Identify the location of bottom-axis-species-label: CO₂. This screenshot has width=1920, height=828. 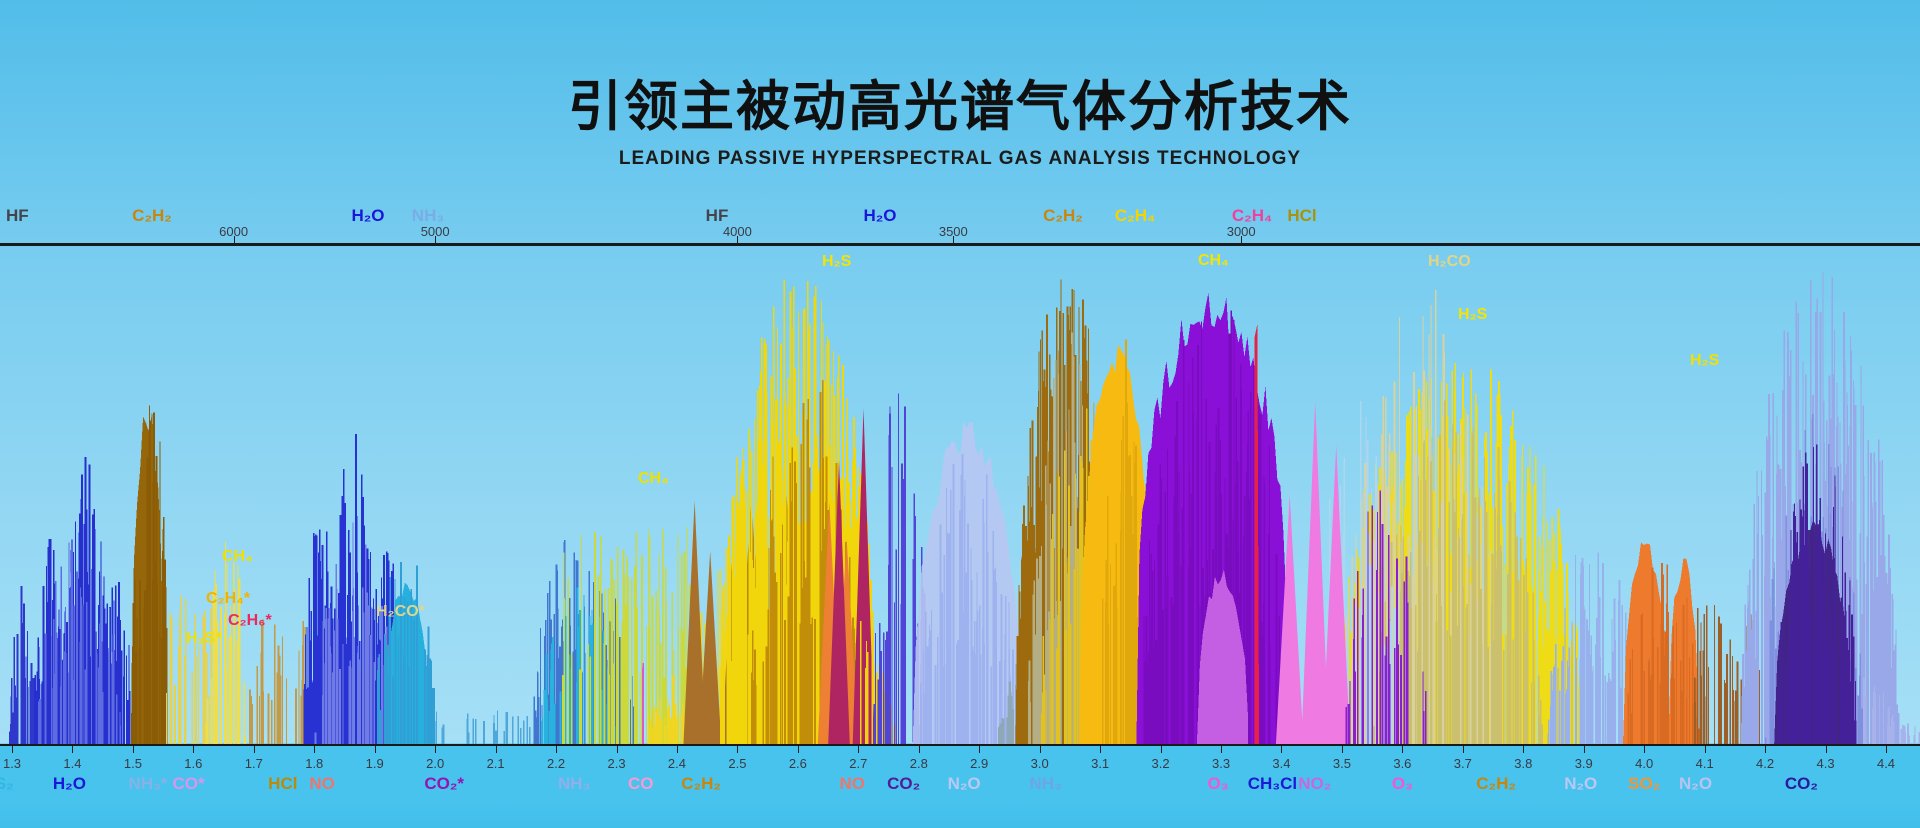
(904, 783).